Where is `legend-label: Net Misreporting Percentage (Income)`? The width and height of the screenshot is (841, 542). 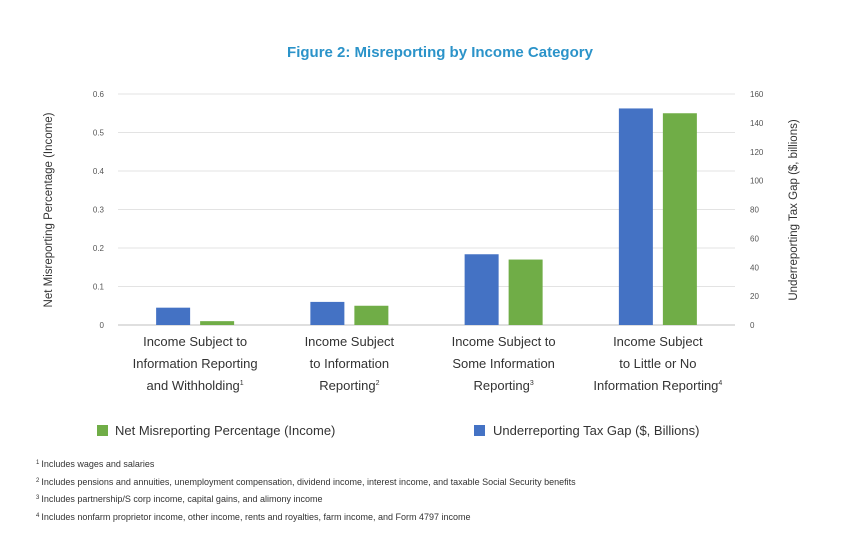 legend-label: Net Misreporting Percentage (Income) is located at coordinates (225, 430).